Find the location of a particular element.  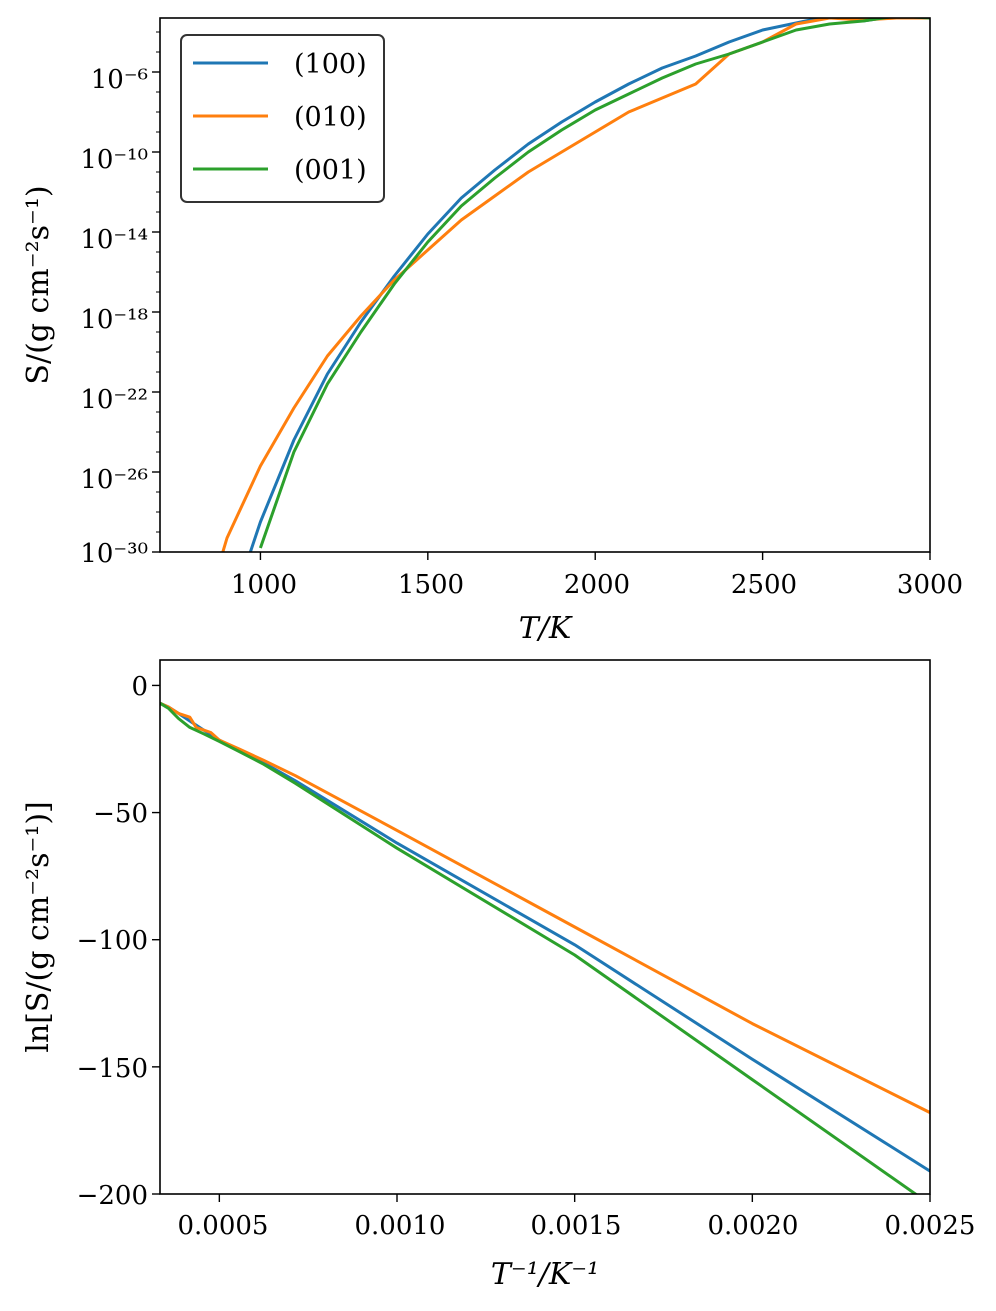

legend-label-010: (010) is located at coordinates (330, 117).